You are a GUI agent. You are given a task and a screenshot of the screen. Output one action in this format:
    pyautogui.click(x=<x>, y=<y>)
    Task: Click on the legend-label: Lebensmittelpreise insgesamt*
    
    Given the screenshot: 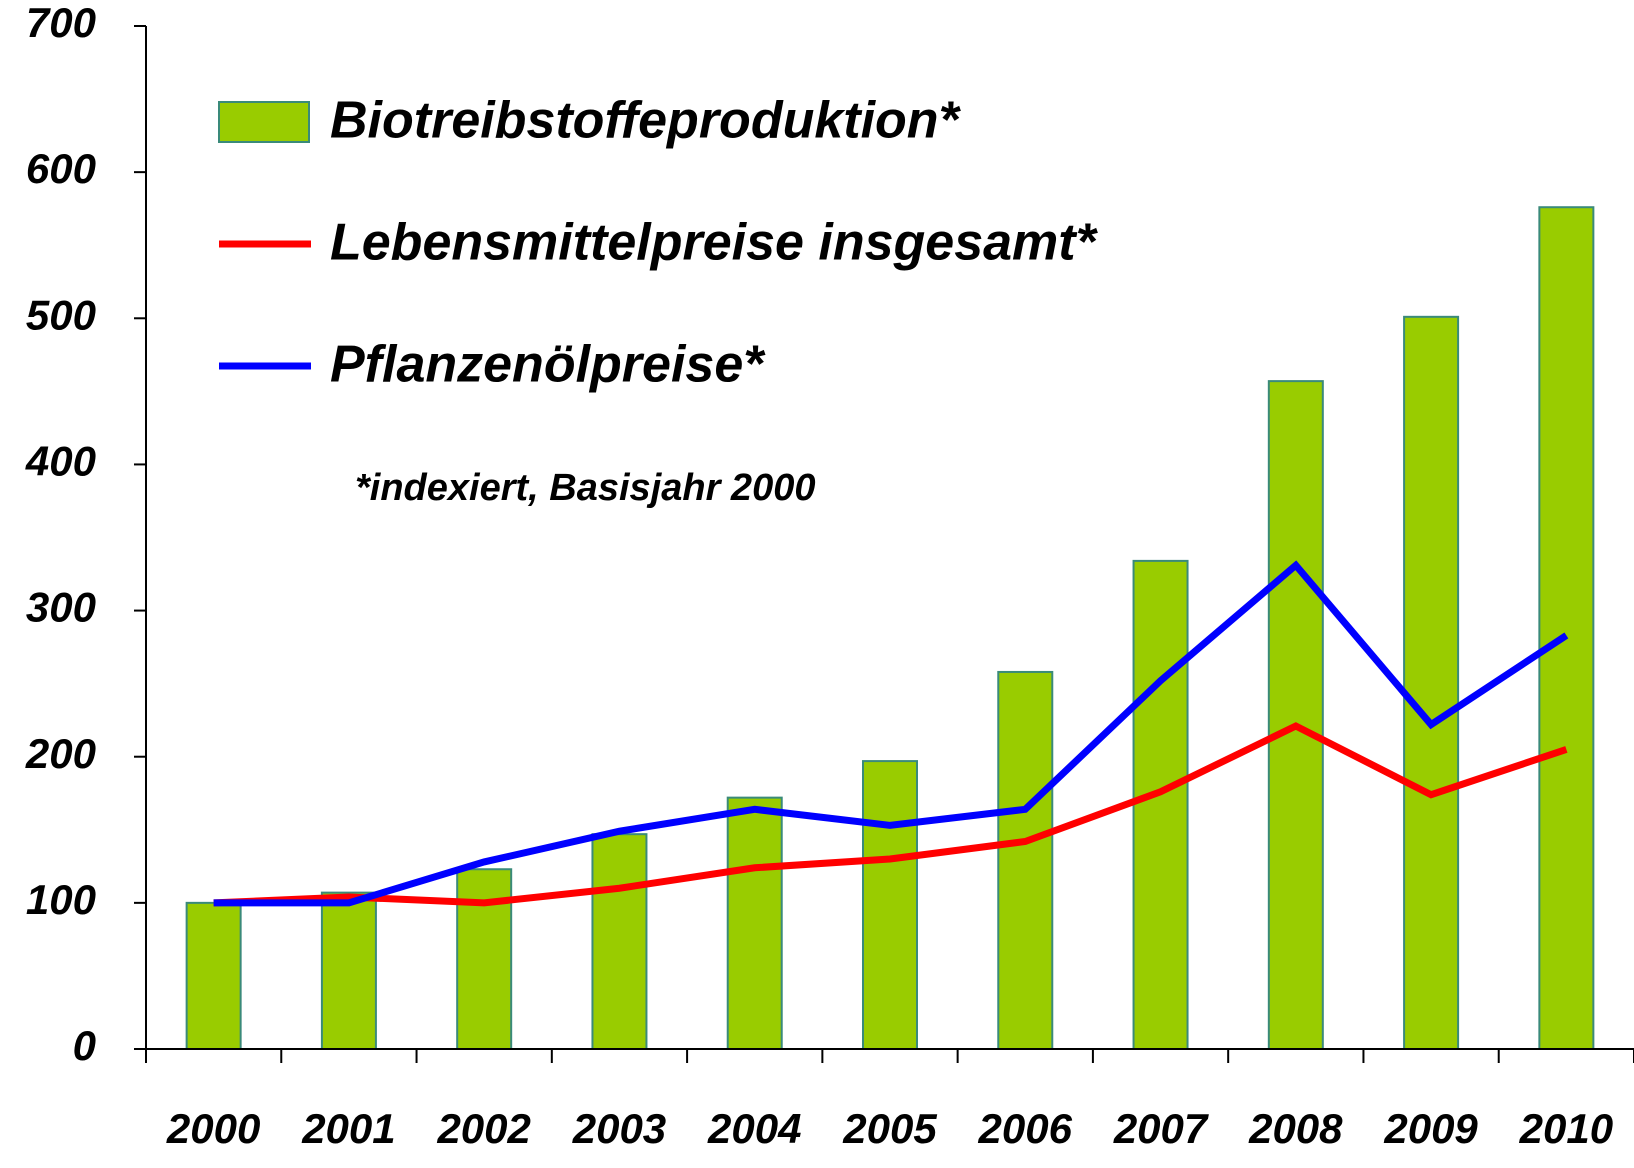 What is the action you would take?
    pyautogui.click(x=714, y=243)
    